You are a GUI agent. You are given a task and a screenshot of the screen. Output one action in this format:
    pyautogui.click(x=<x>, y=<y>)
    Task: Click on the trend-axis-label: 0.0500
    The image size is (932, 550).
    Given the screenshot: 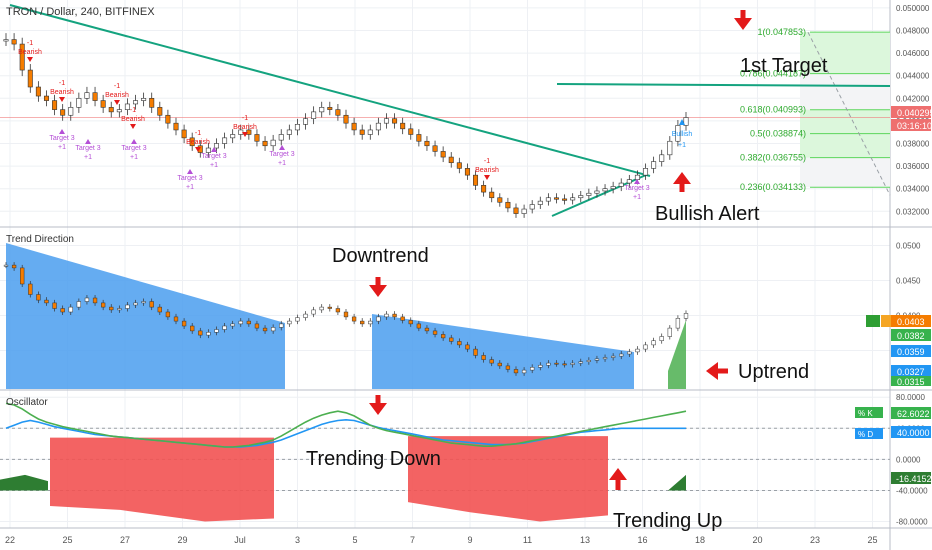 What is the action you would take?
    pyautogui.click(x=908, y=246)
    